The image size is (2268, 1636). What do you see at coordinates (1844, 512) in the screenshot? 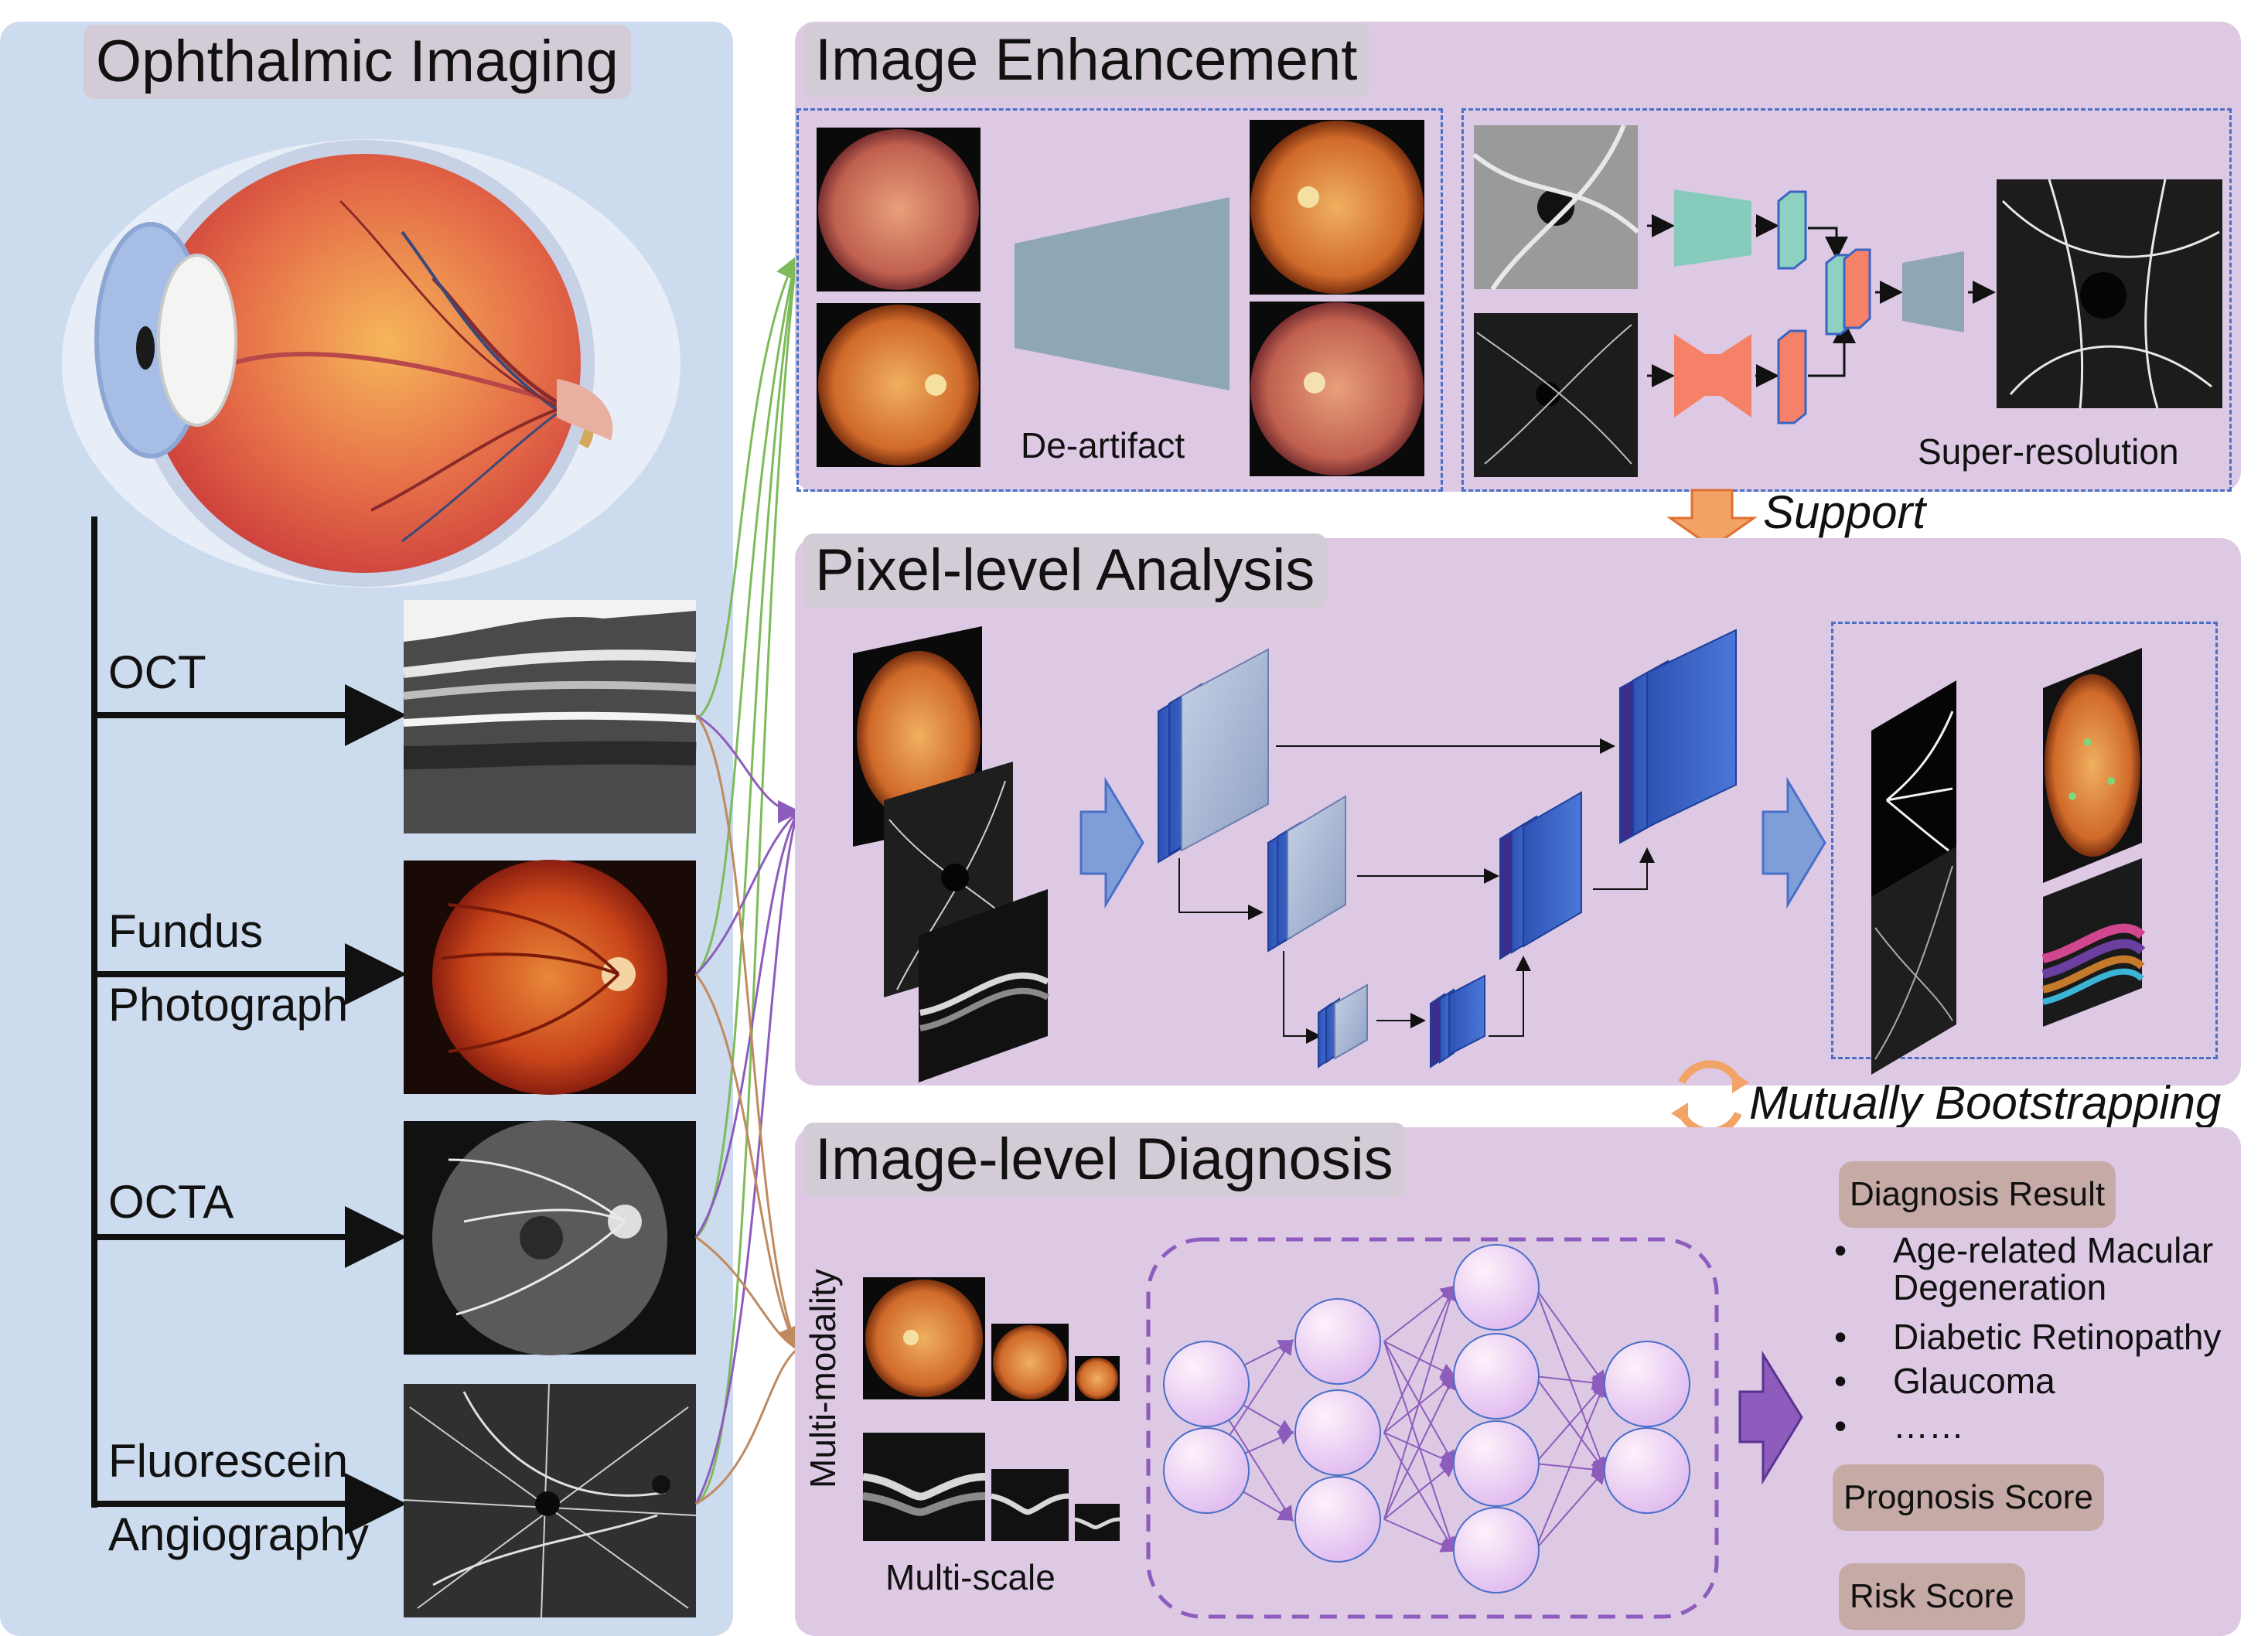
I see `support-label: Support` at bounding box center [1844, 512].